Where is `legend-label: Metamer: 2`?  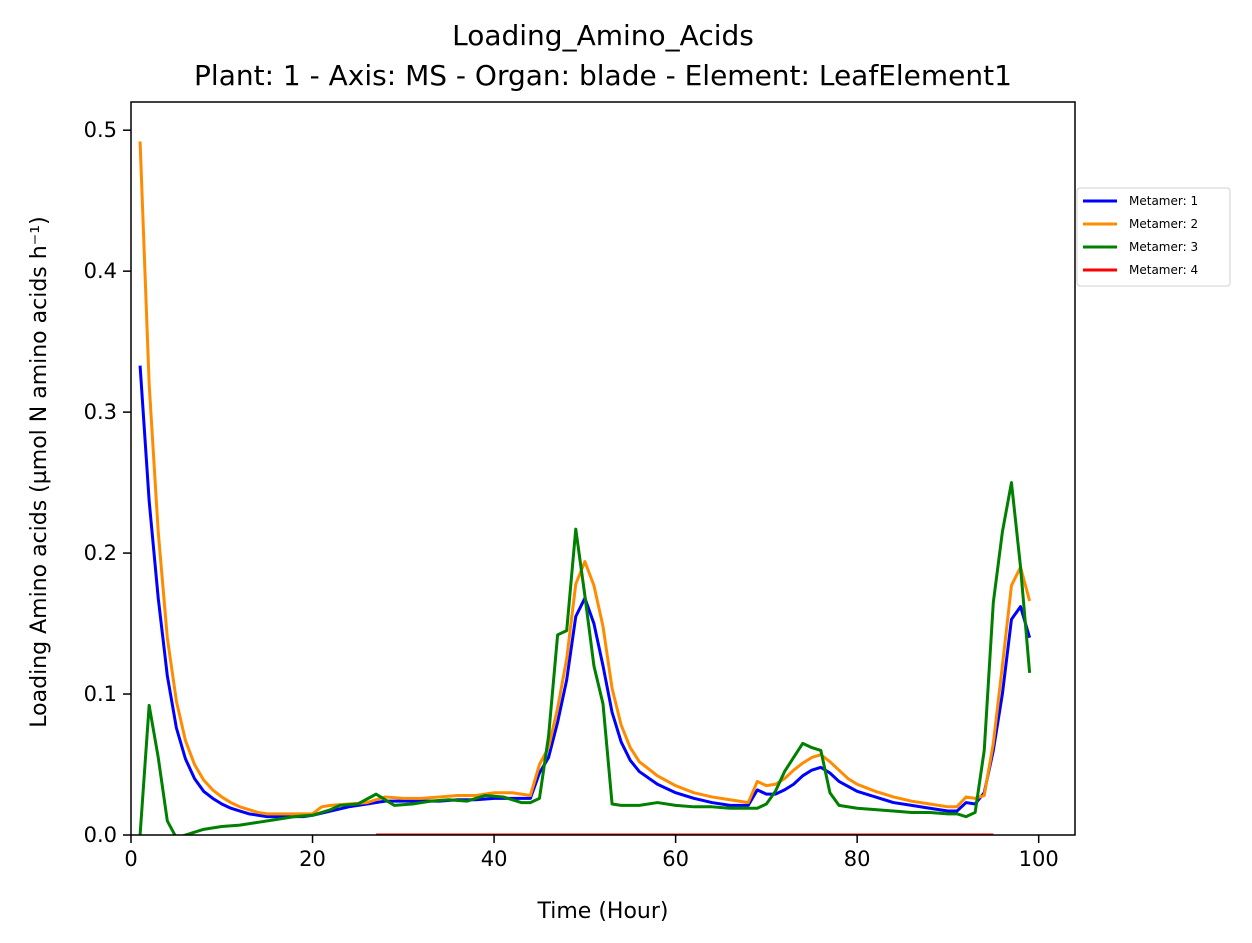 legend-label: Metamer: 2 is located at coordinates (1163, 224).